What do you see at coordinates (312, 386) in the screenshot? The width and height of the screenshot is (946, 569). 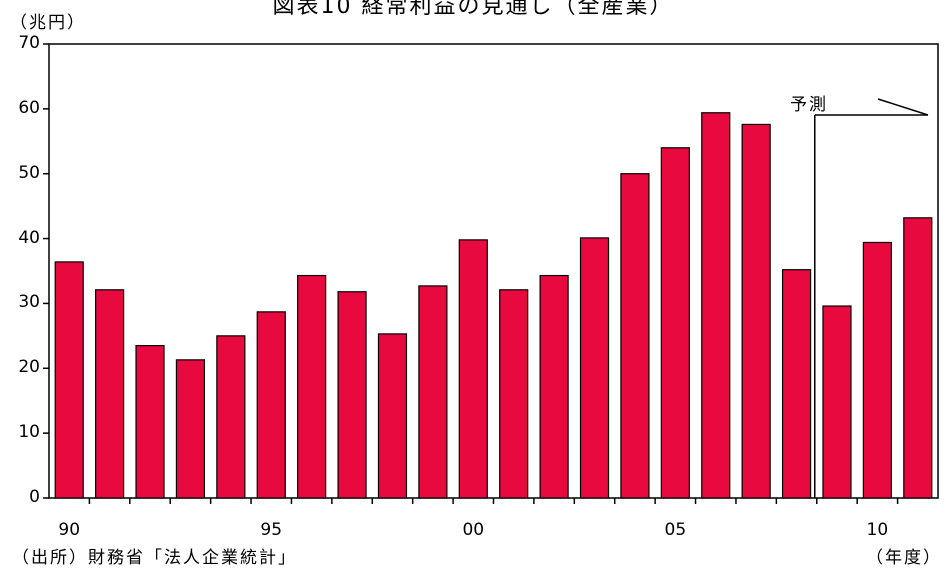 I see `bar-1996` at bounding box center [312, 386].